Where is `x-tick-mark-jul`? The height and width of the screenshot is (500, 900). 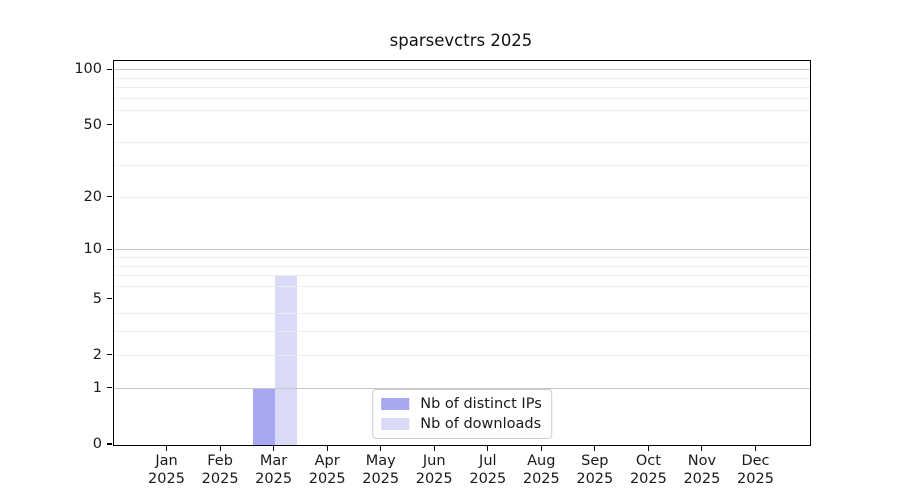
x-tick-mark-jul is located at coordinates (488, 448).